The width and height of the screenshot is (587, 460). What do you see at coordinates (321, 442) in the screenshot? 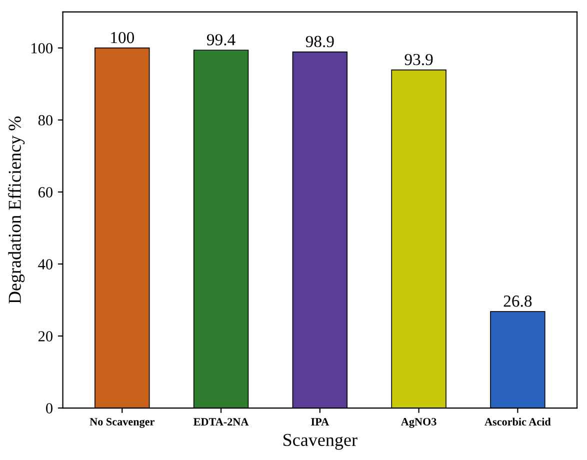
I see `x-axis-title: Scavenger` at bounding box center [321, 442].